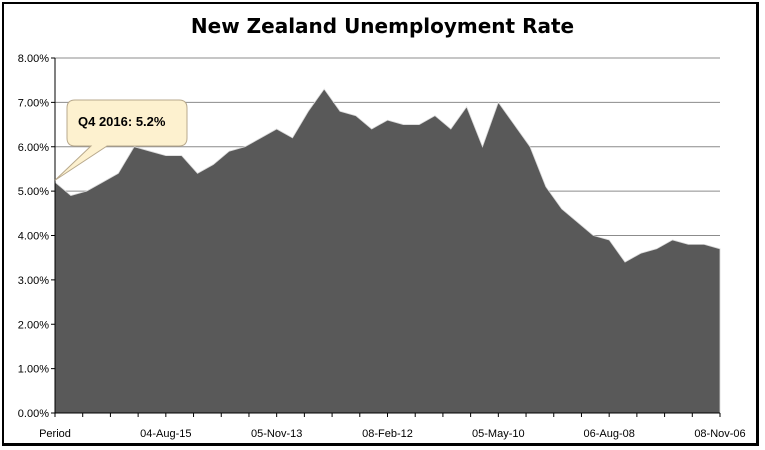 The image size is (765, 450). What do you see at coordinates (33, 281) in the screenshot?
I see `y-tick-label: 3.00%` at bounding box center [33, 281].